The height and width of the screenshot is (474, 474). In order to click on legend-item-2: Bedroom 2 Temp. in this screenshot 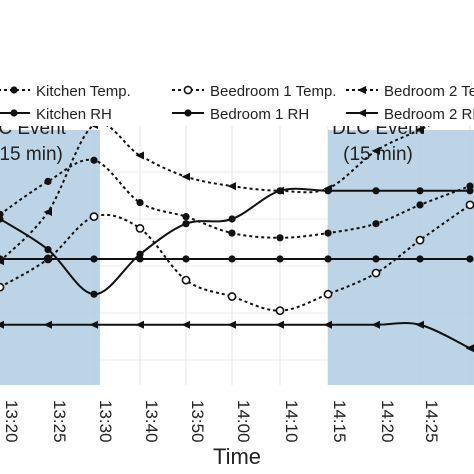, I will do `click(410, 91)`.